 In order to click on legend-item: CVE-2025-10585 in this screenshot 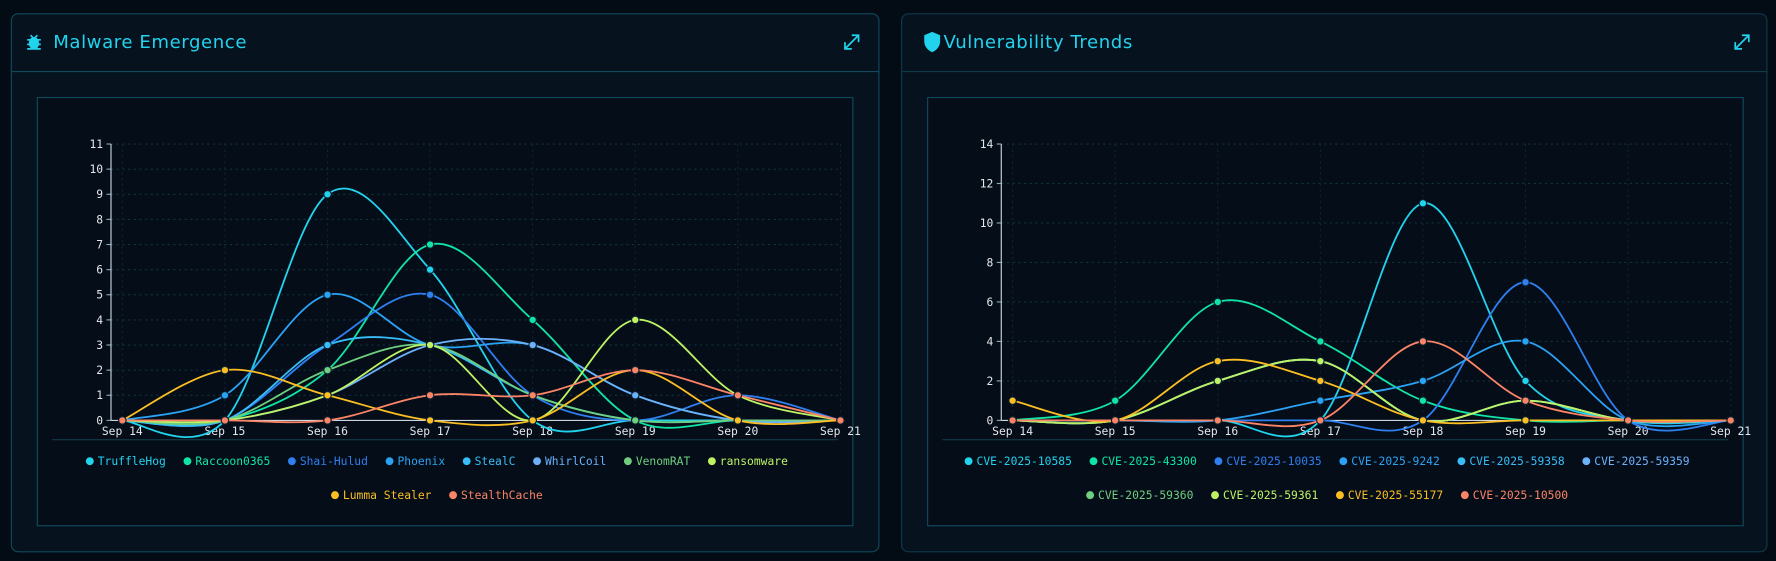, I will do `click(1018, 461)`.